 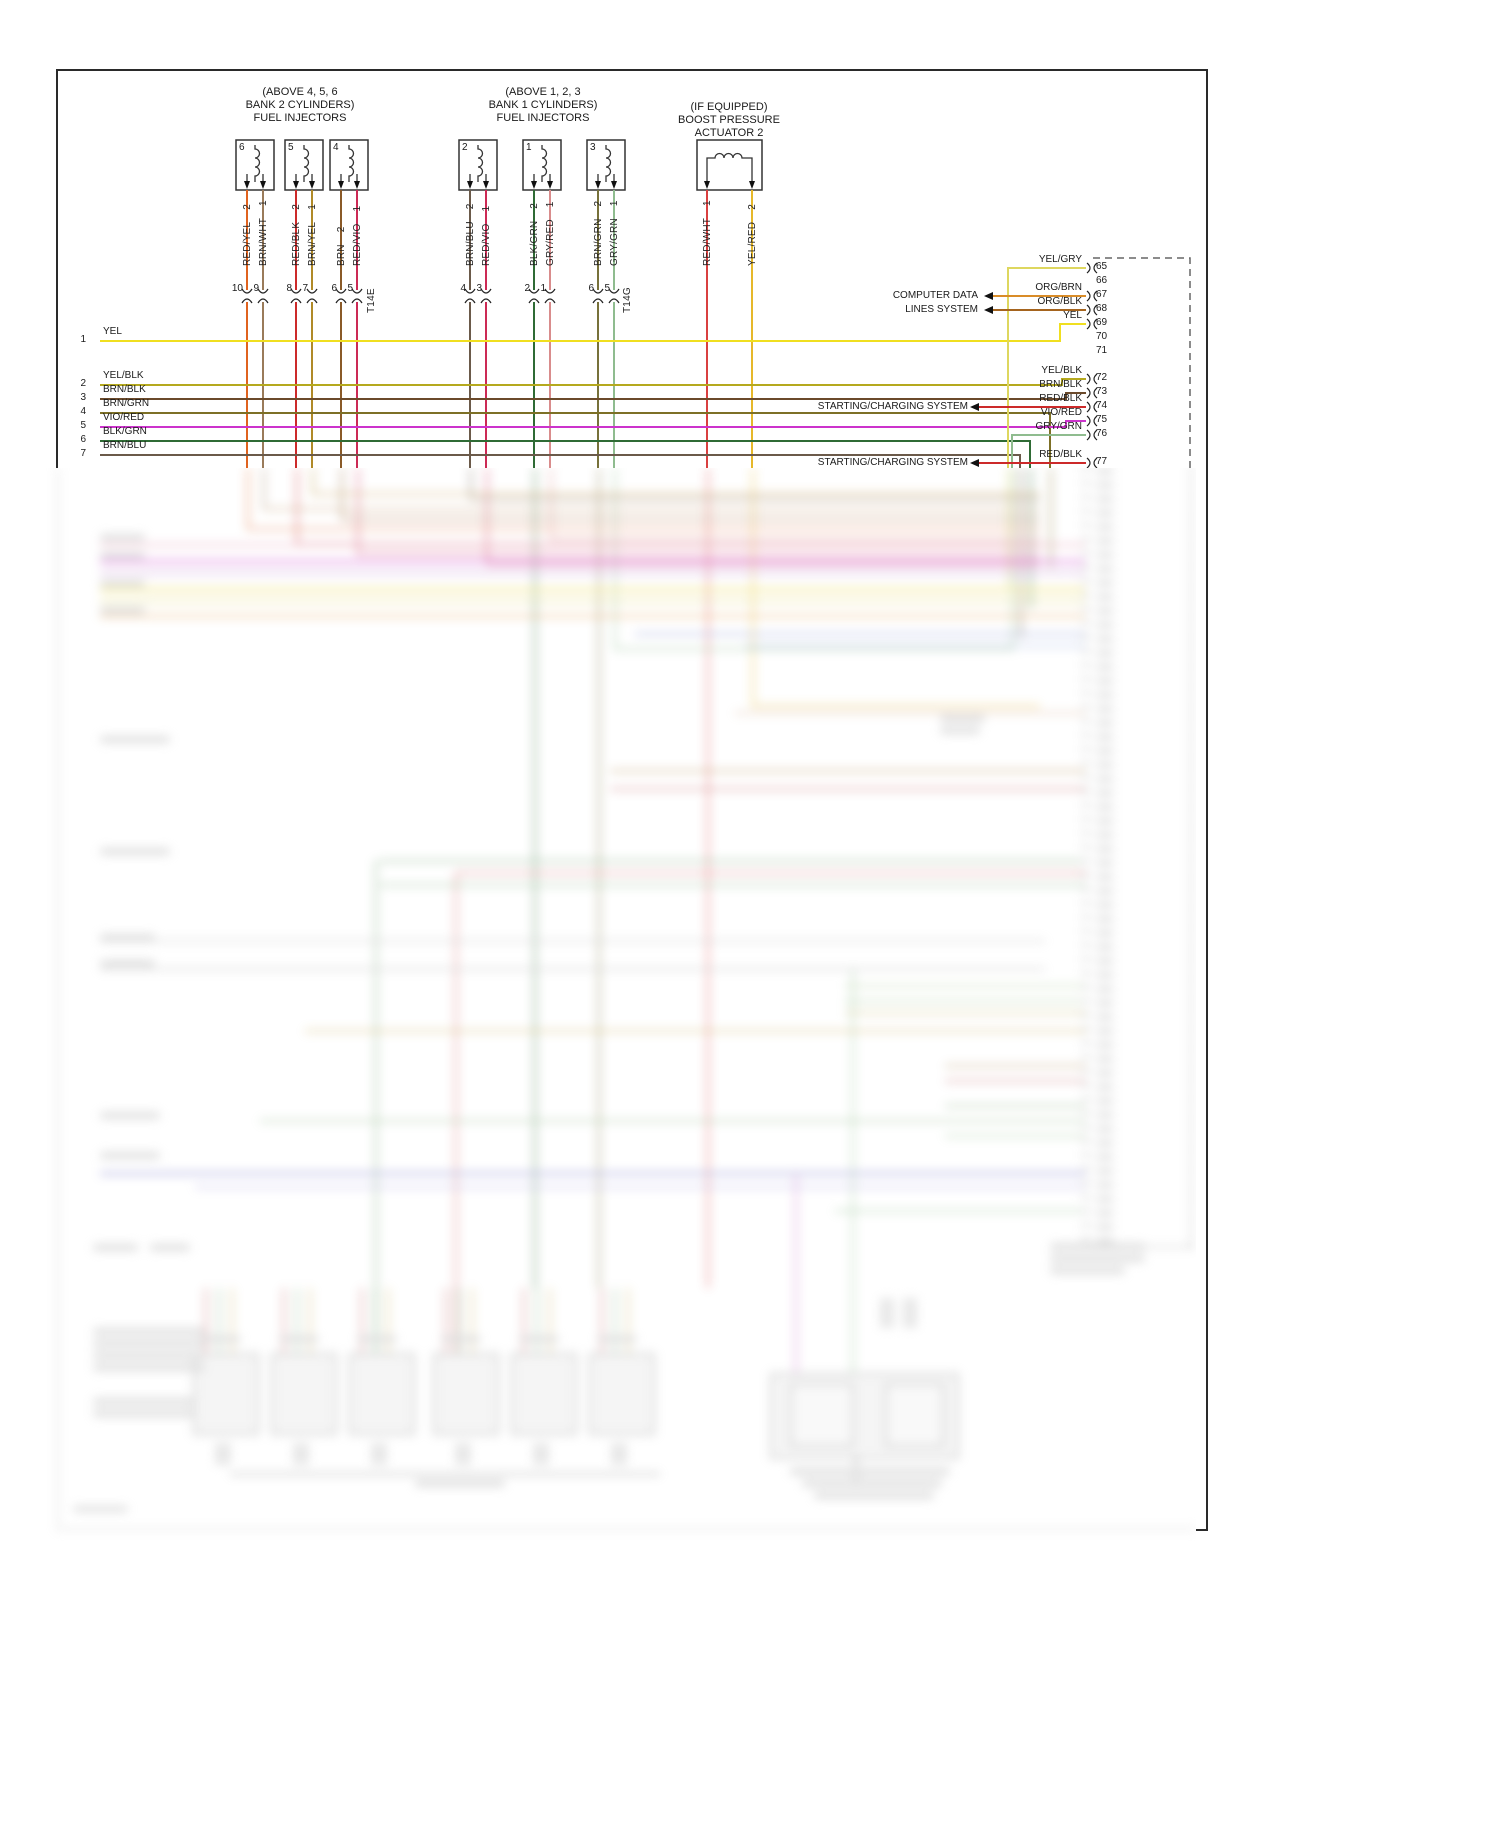 I want to click on injector-number: 4, so click(x=336, y=147).